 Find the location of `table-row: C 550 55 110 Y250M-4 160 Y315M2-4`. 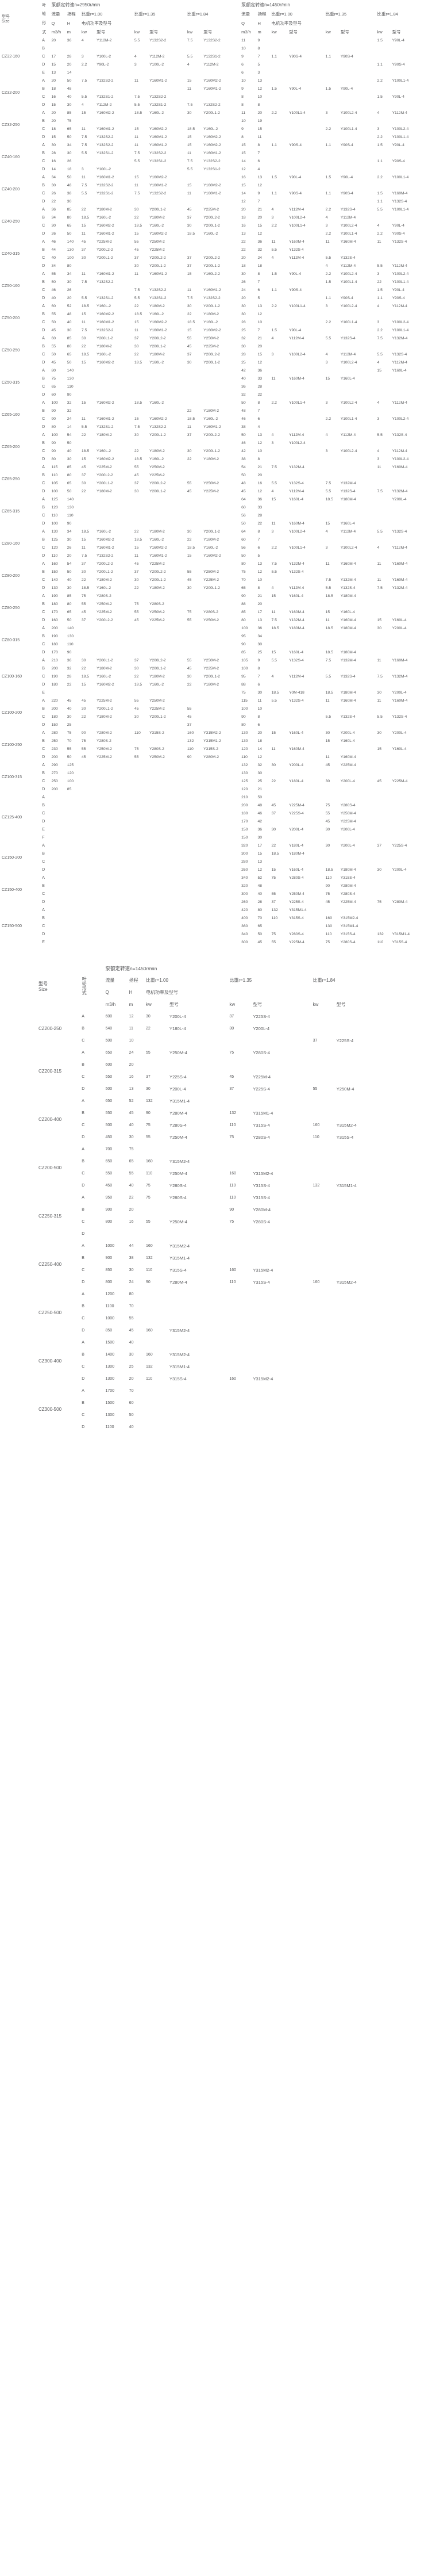

table-row: C 550 55 110 Y250M-4 160 Y315M2-4 is located at coordinates (217, 1173).